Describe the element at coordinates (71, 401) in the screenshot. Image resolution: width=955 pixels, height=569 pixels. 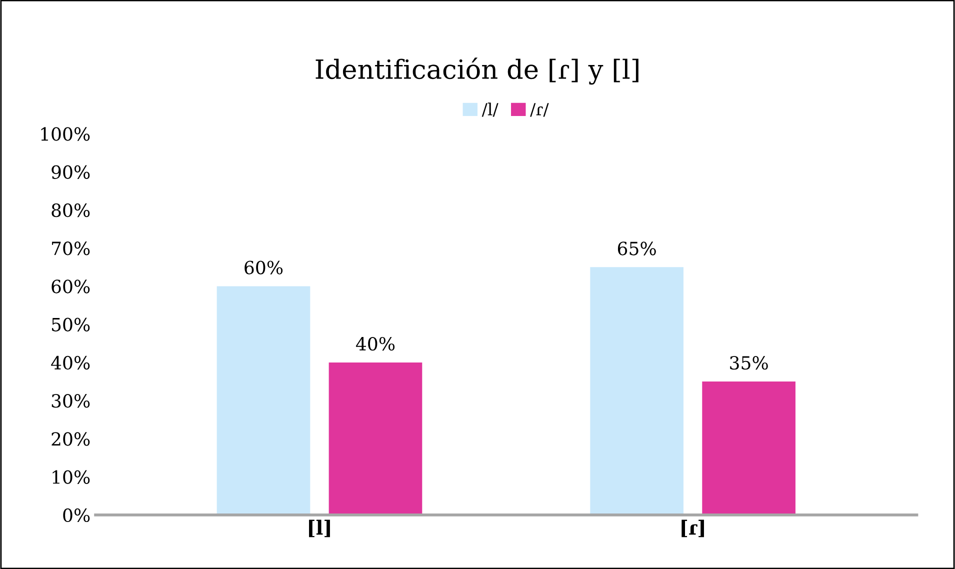
I see `y-tick-label: 30%` at that location.